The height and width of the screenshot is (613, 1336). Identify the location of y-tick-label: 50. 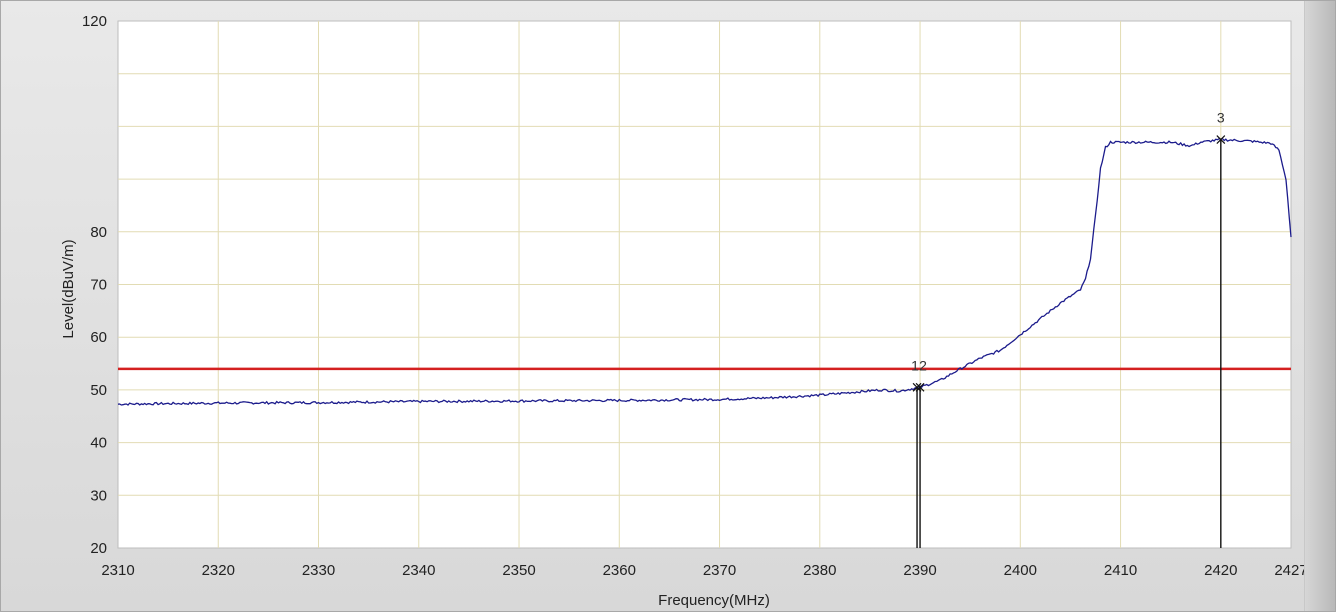
(98, 390).